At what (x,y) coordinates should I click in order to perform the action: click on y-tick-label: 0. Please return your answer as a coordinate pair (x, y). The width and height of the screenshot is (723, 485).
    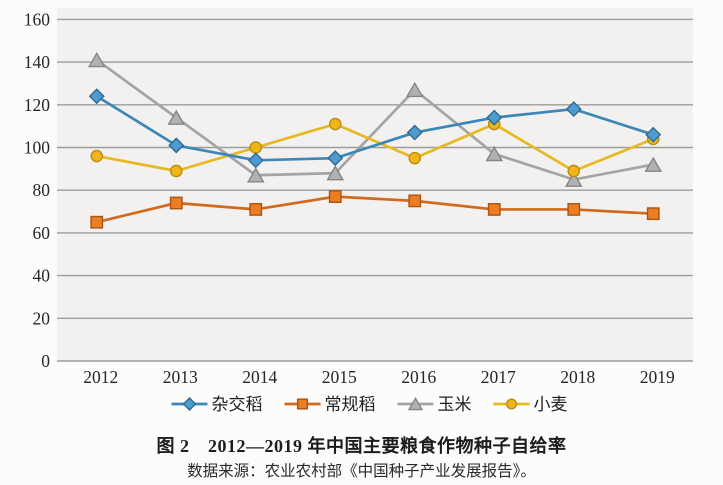
    Looking at the image, I should click on (45, 361).